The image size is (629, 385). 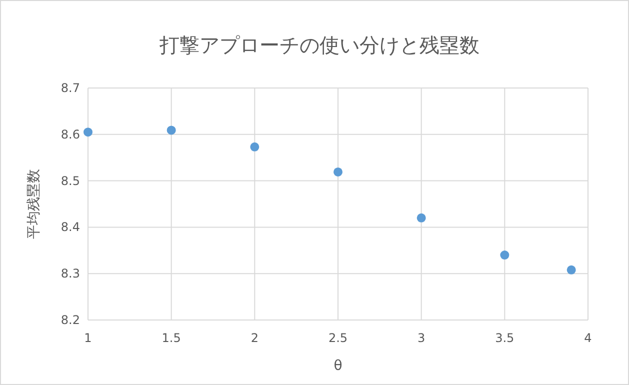 What do you see at coordinates (504, 338) in the screenshot?
I see `x-tick-label: 3.5` at bounding box center [504, 338].